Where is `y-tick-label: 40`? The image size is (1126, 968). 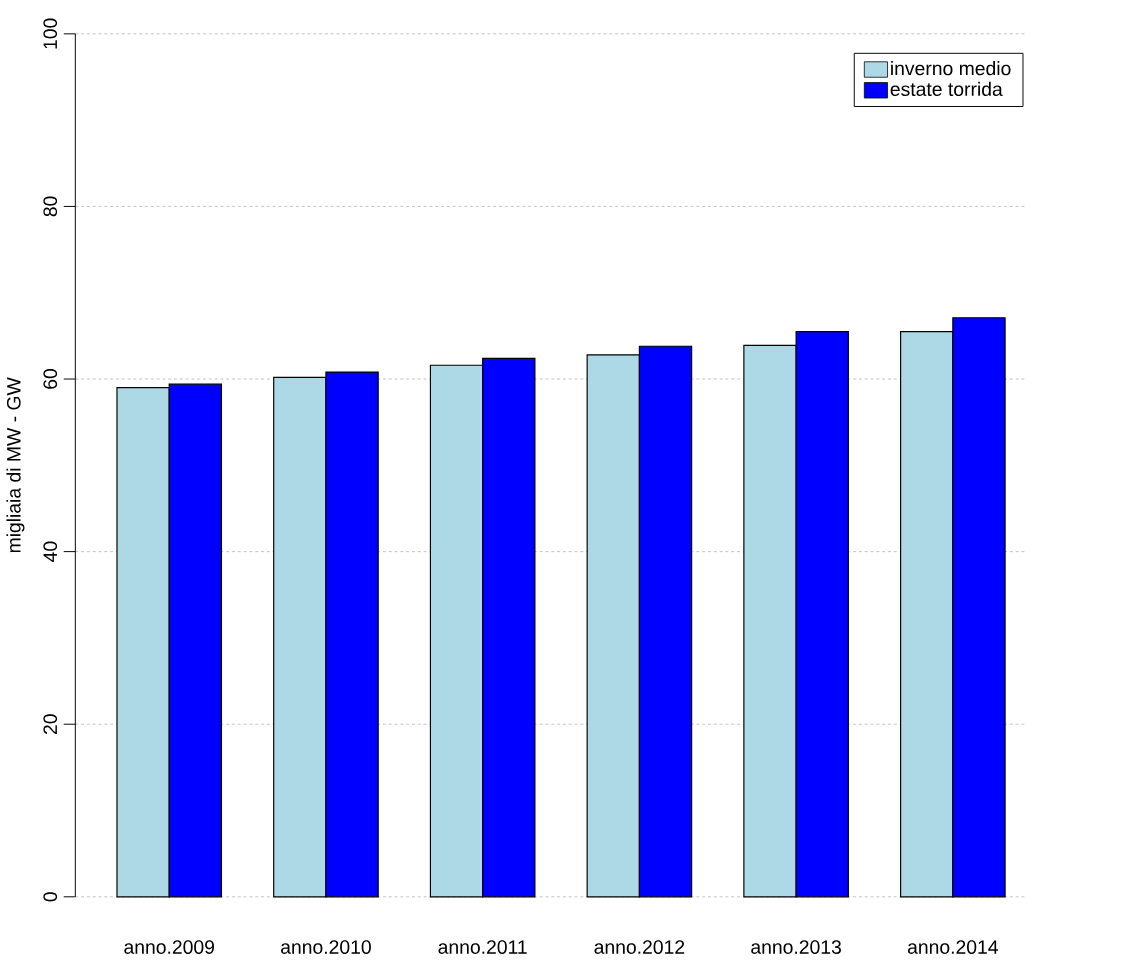 y-tick-label: 40 is located at coordinates (50, 551).